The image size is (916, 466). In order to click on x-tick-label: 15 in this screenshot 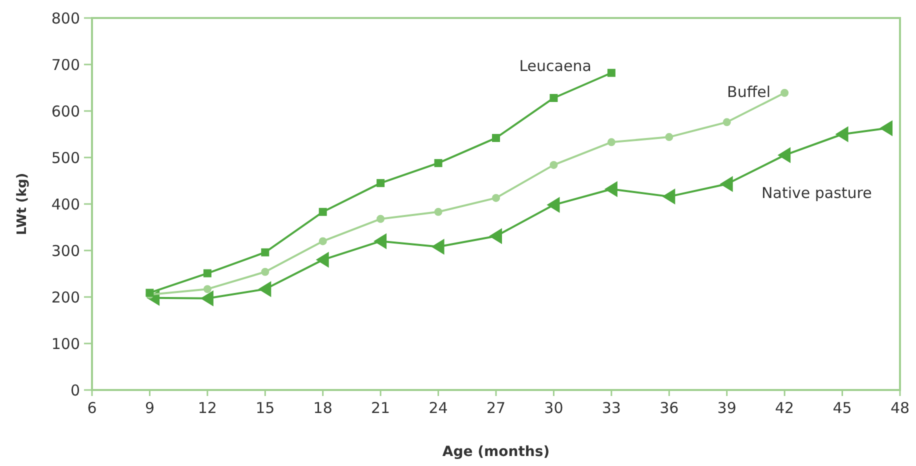, I will do `click(265, 408)`.